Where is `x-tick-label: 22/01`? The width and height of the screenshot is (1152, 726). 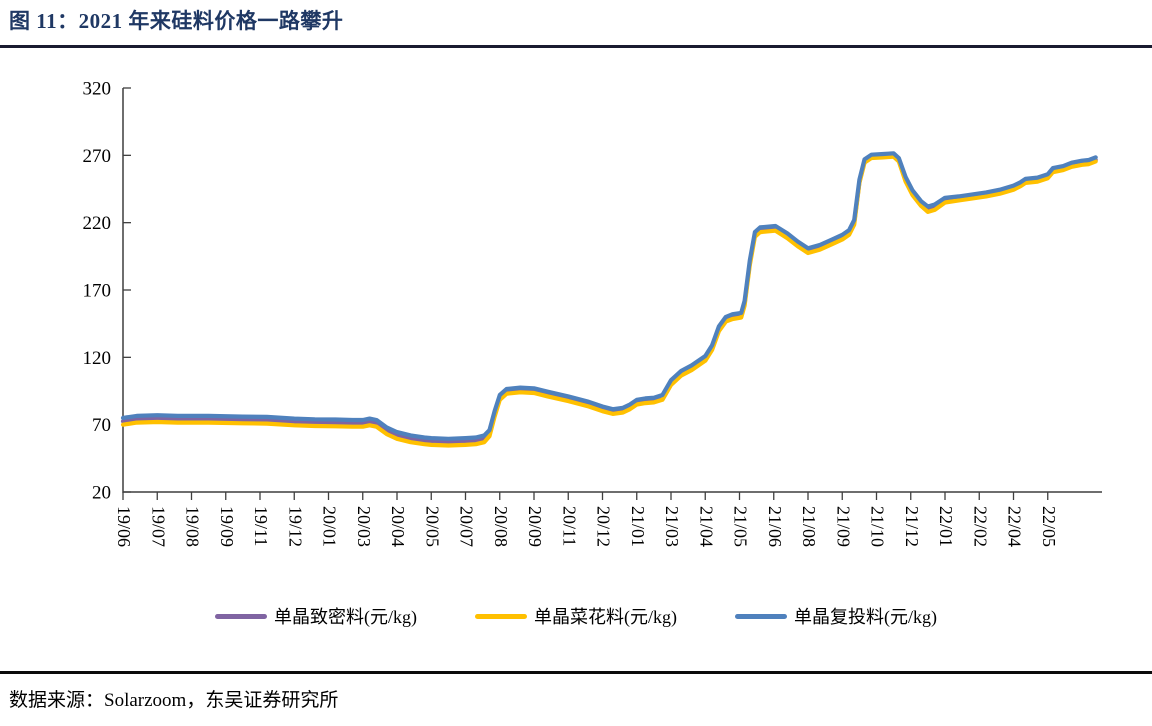
x-tick-label: 22/01 is located at coordinates (946, 526).